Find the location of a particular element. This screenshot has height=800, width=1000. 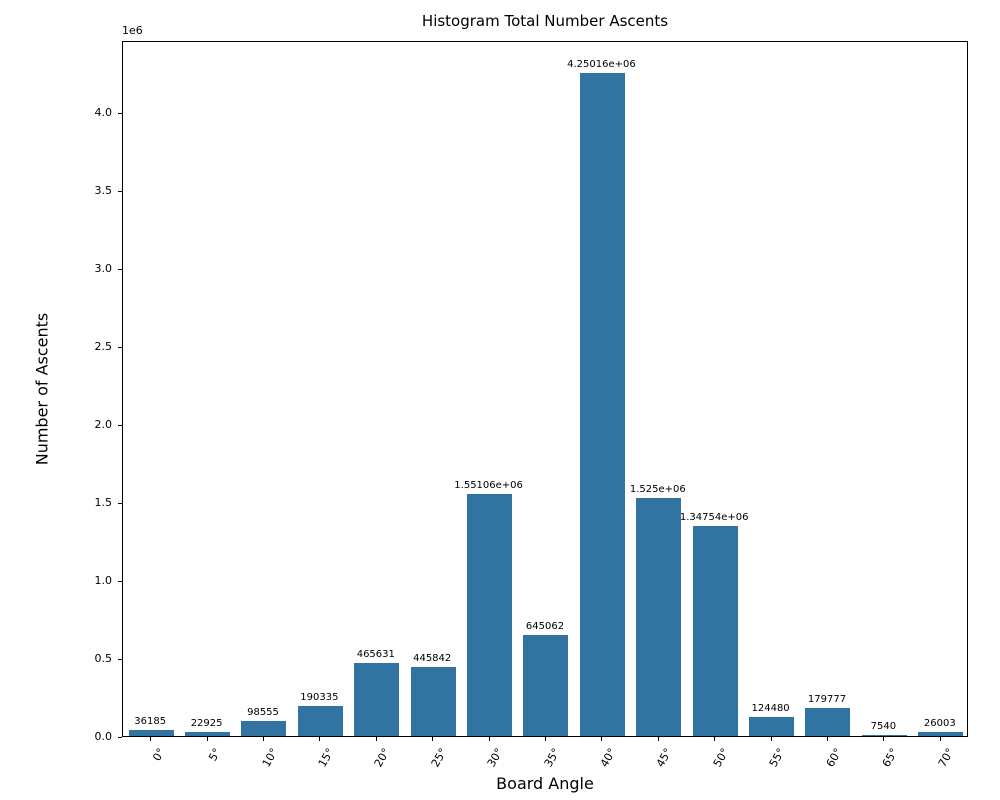

x-tick-label: 65° is located at coordinates (890, 758).